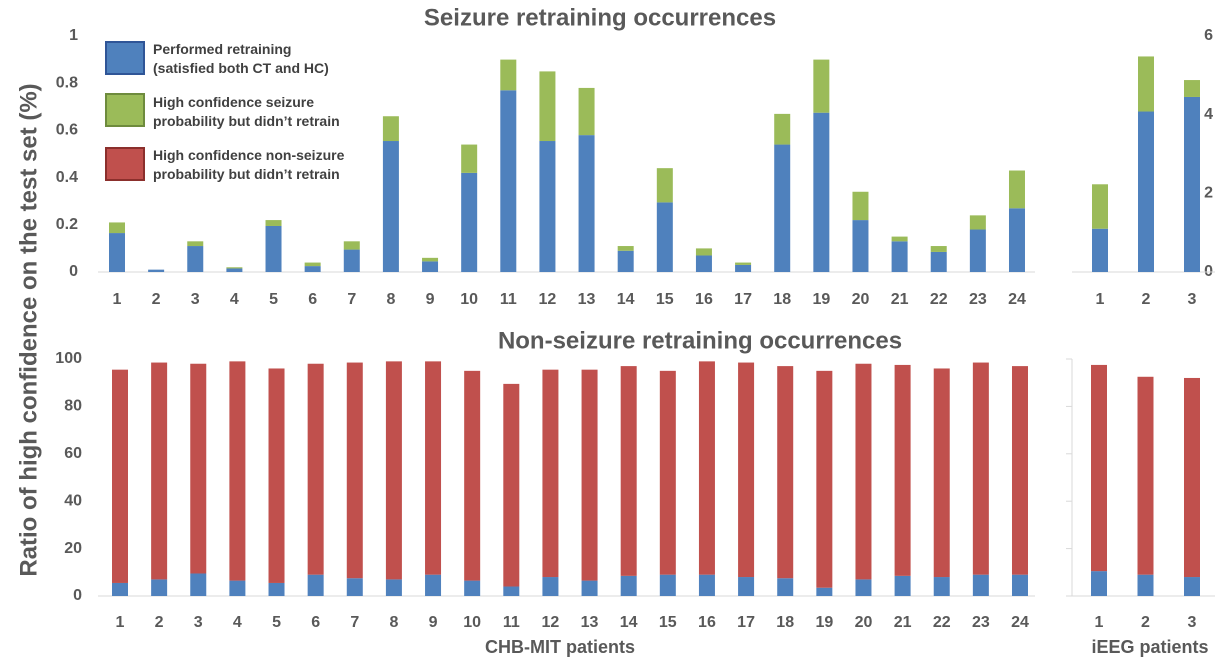  What do you see at coordinates (1208, 114) in the screenshot?
I see `y-tick-label: 4` at bounding box center [1208, 114].